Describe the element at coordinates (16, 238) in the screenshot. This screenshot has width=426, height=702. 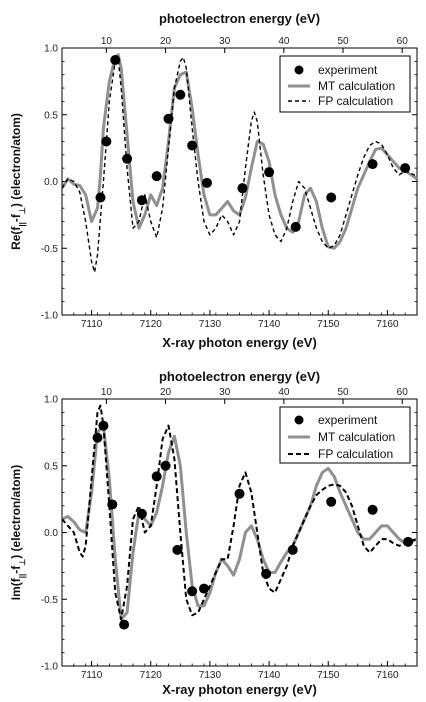
I see `y-axis-title-main: Re(f` at that location.